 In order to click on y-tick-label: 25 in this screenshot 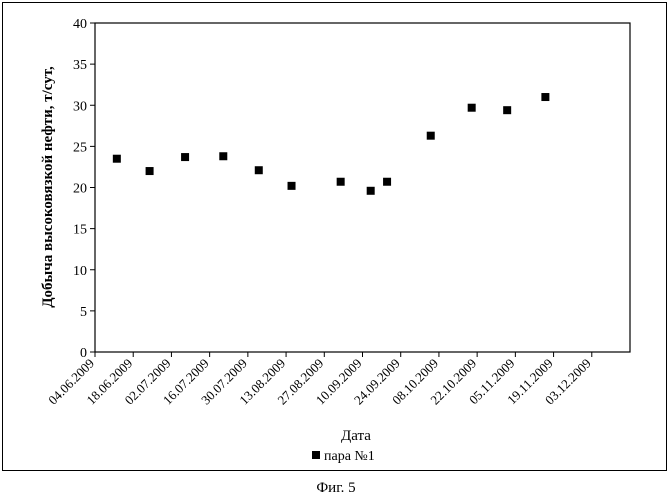, I will do `click(80, 147)`.